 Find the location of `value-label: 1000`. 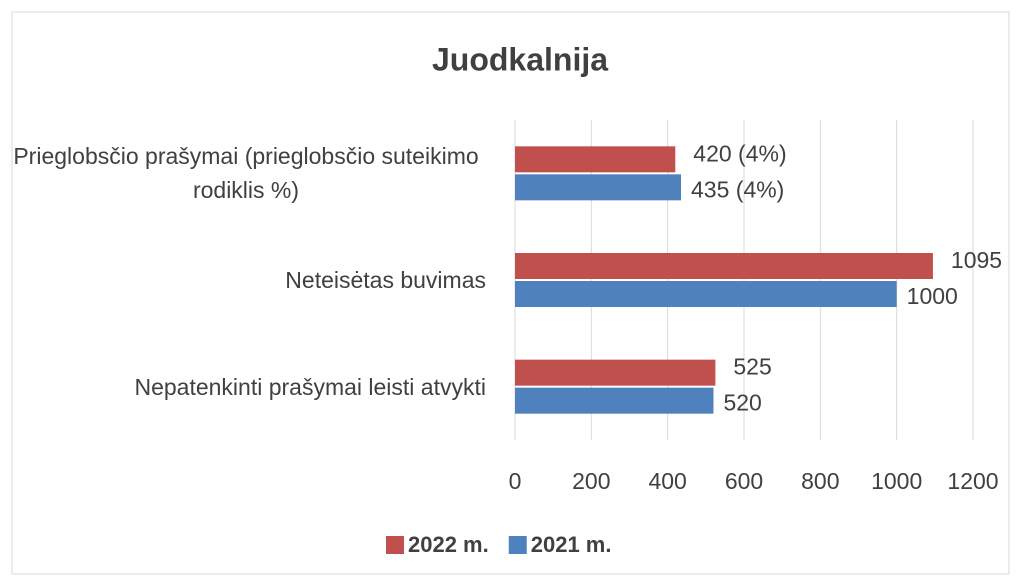

value-label: 1000 is located at coordinates (932, 296).